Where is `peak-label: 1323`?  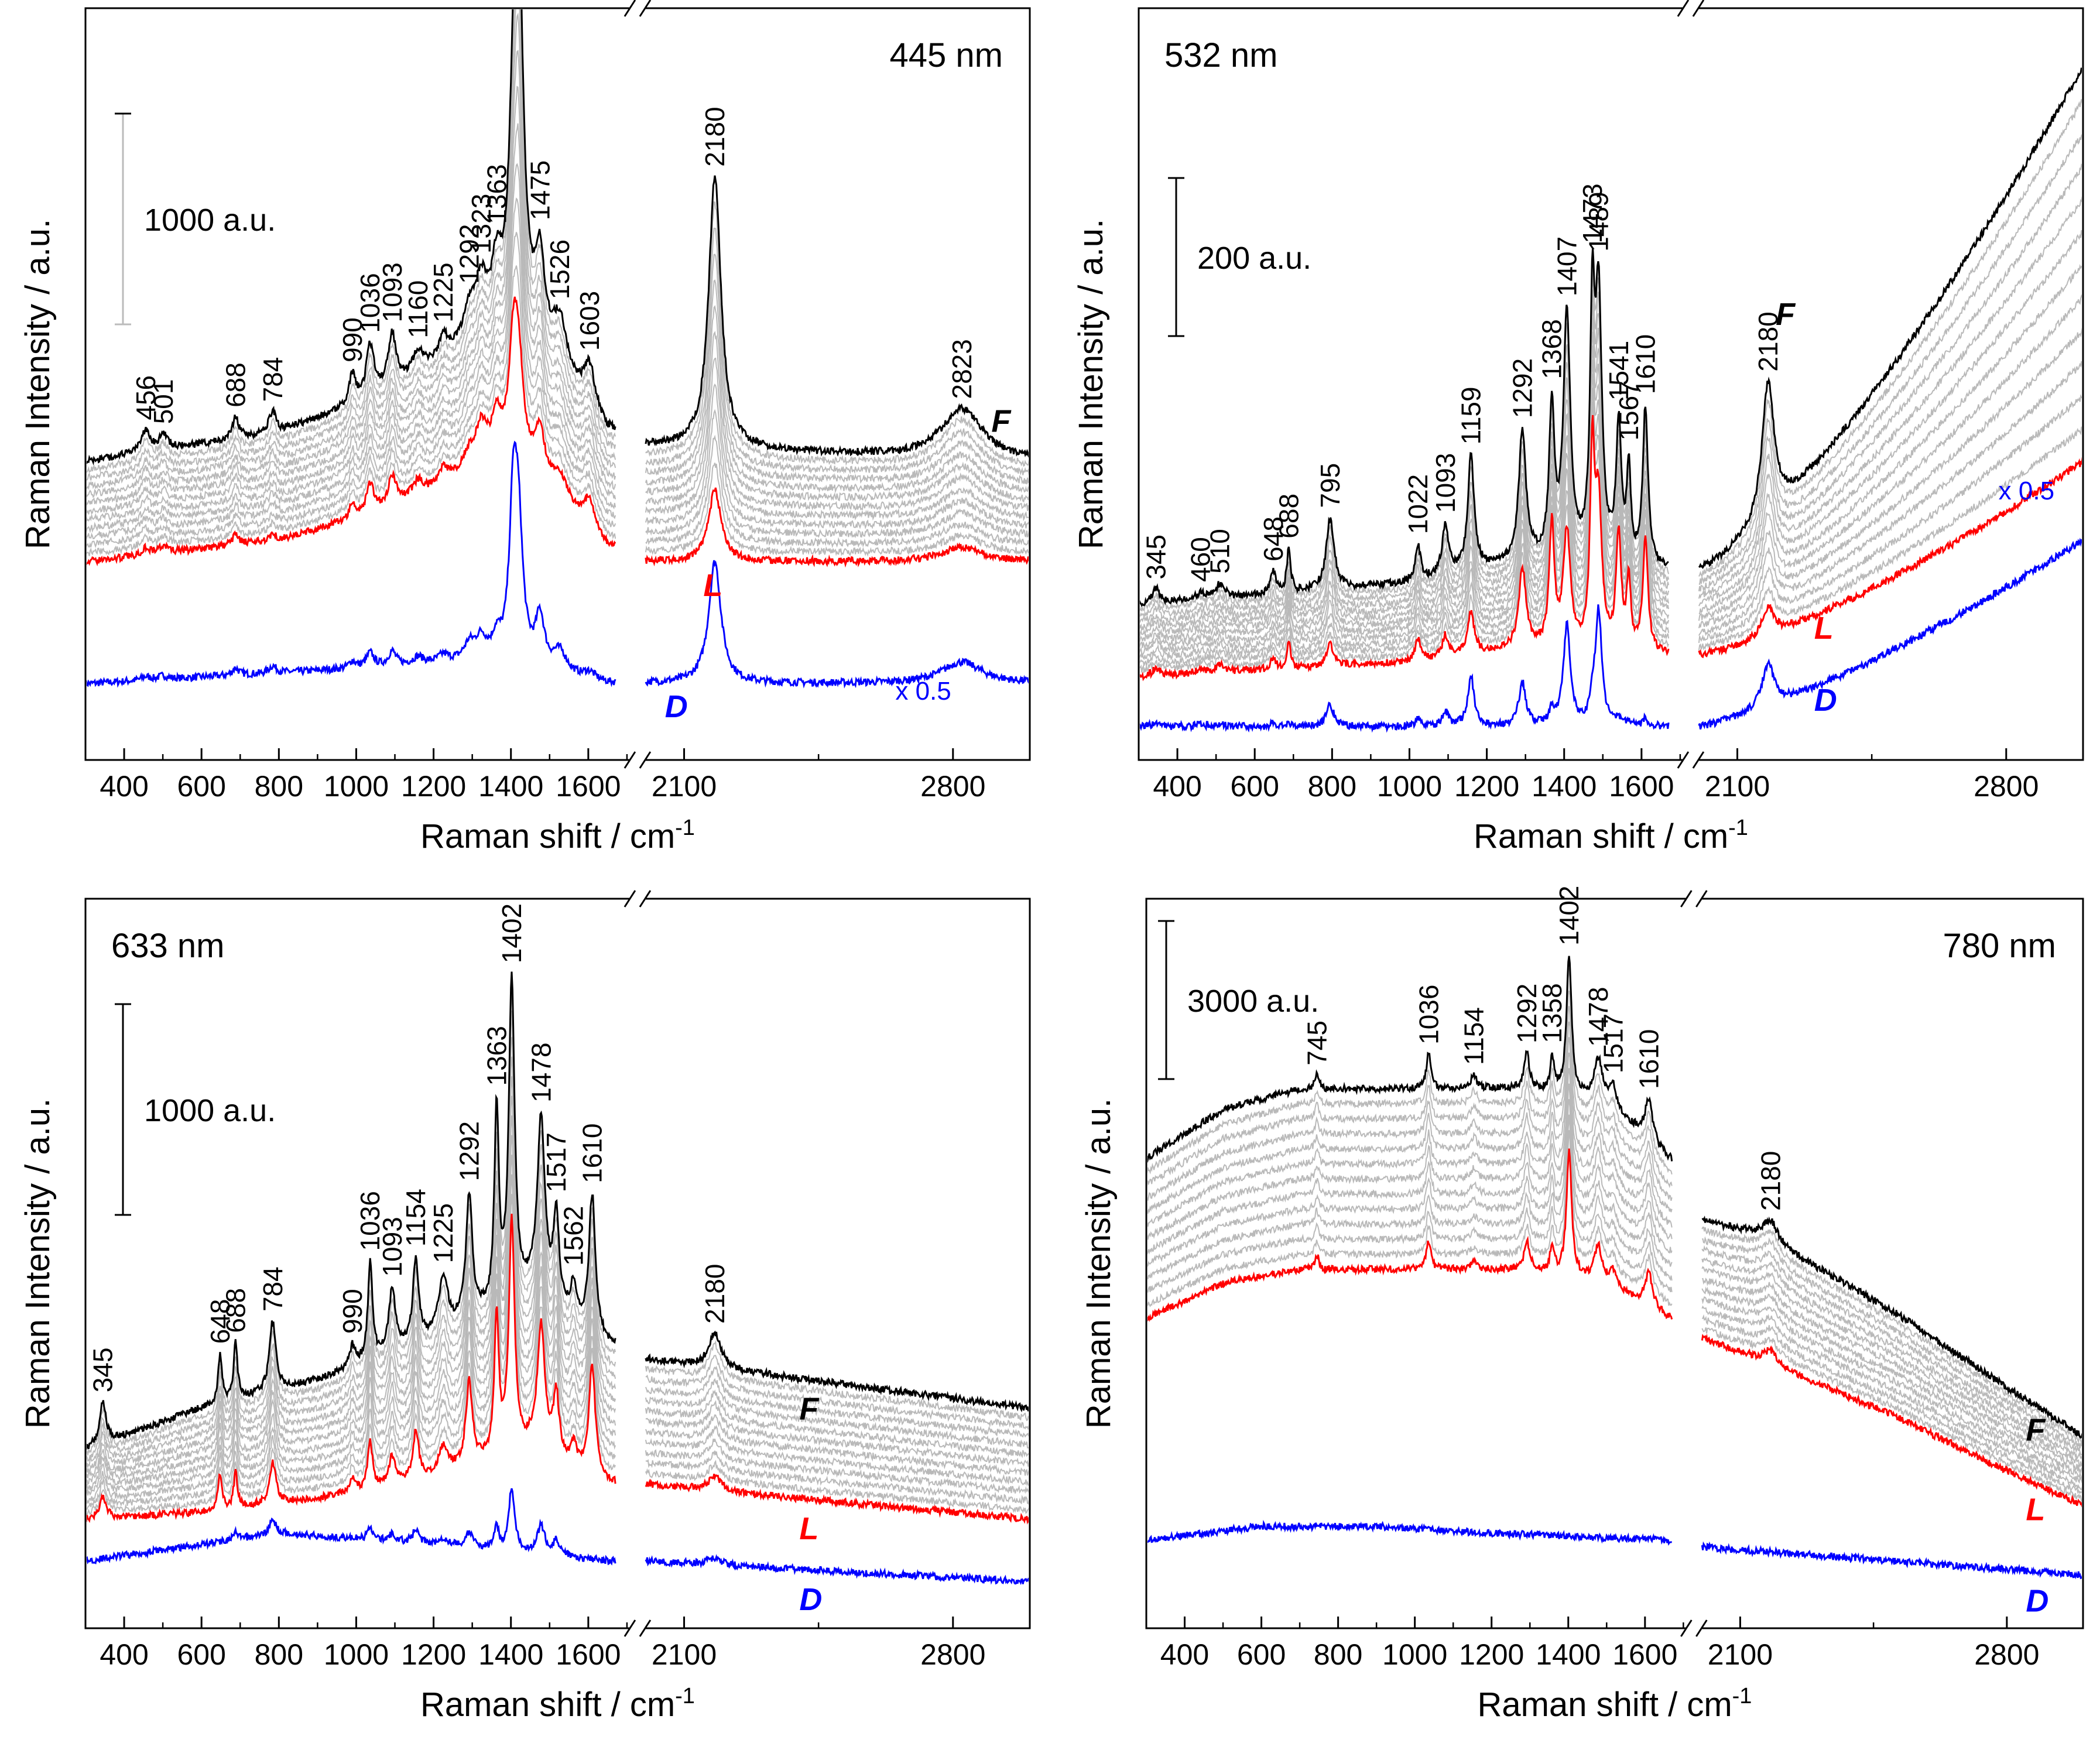 peak-label: 1323 is located at coordinates (481, 224).